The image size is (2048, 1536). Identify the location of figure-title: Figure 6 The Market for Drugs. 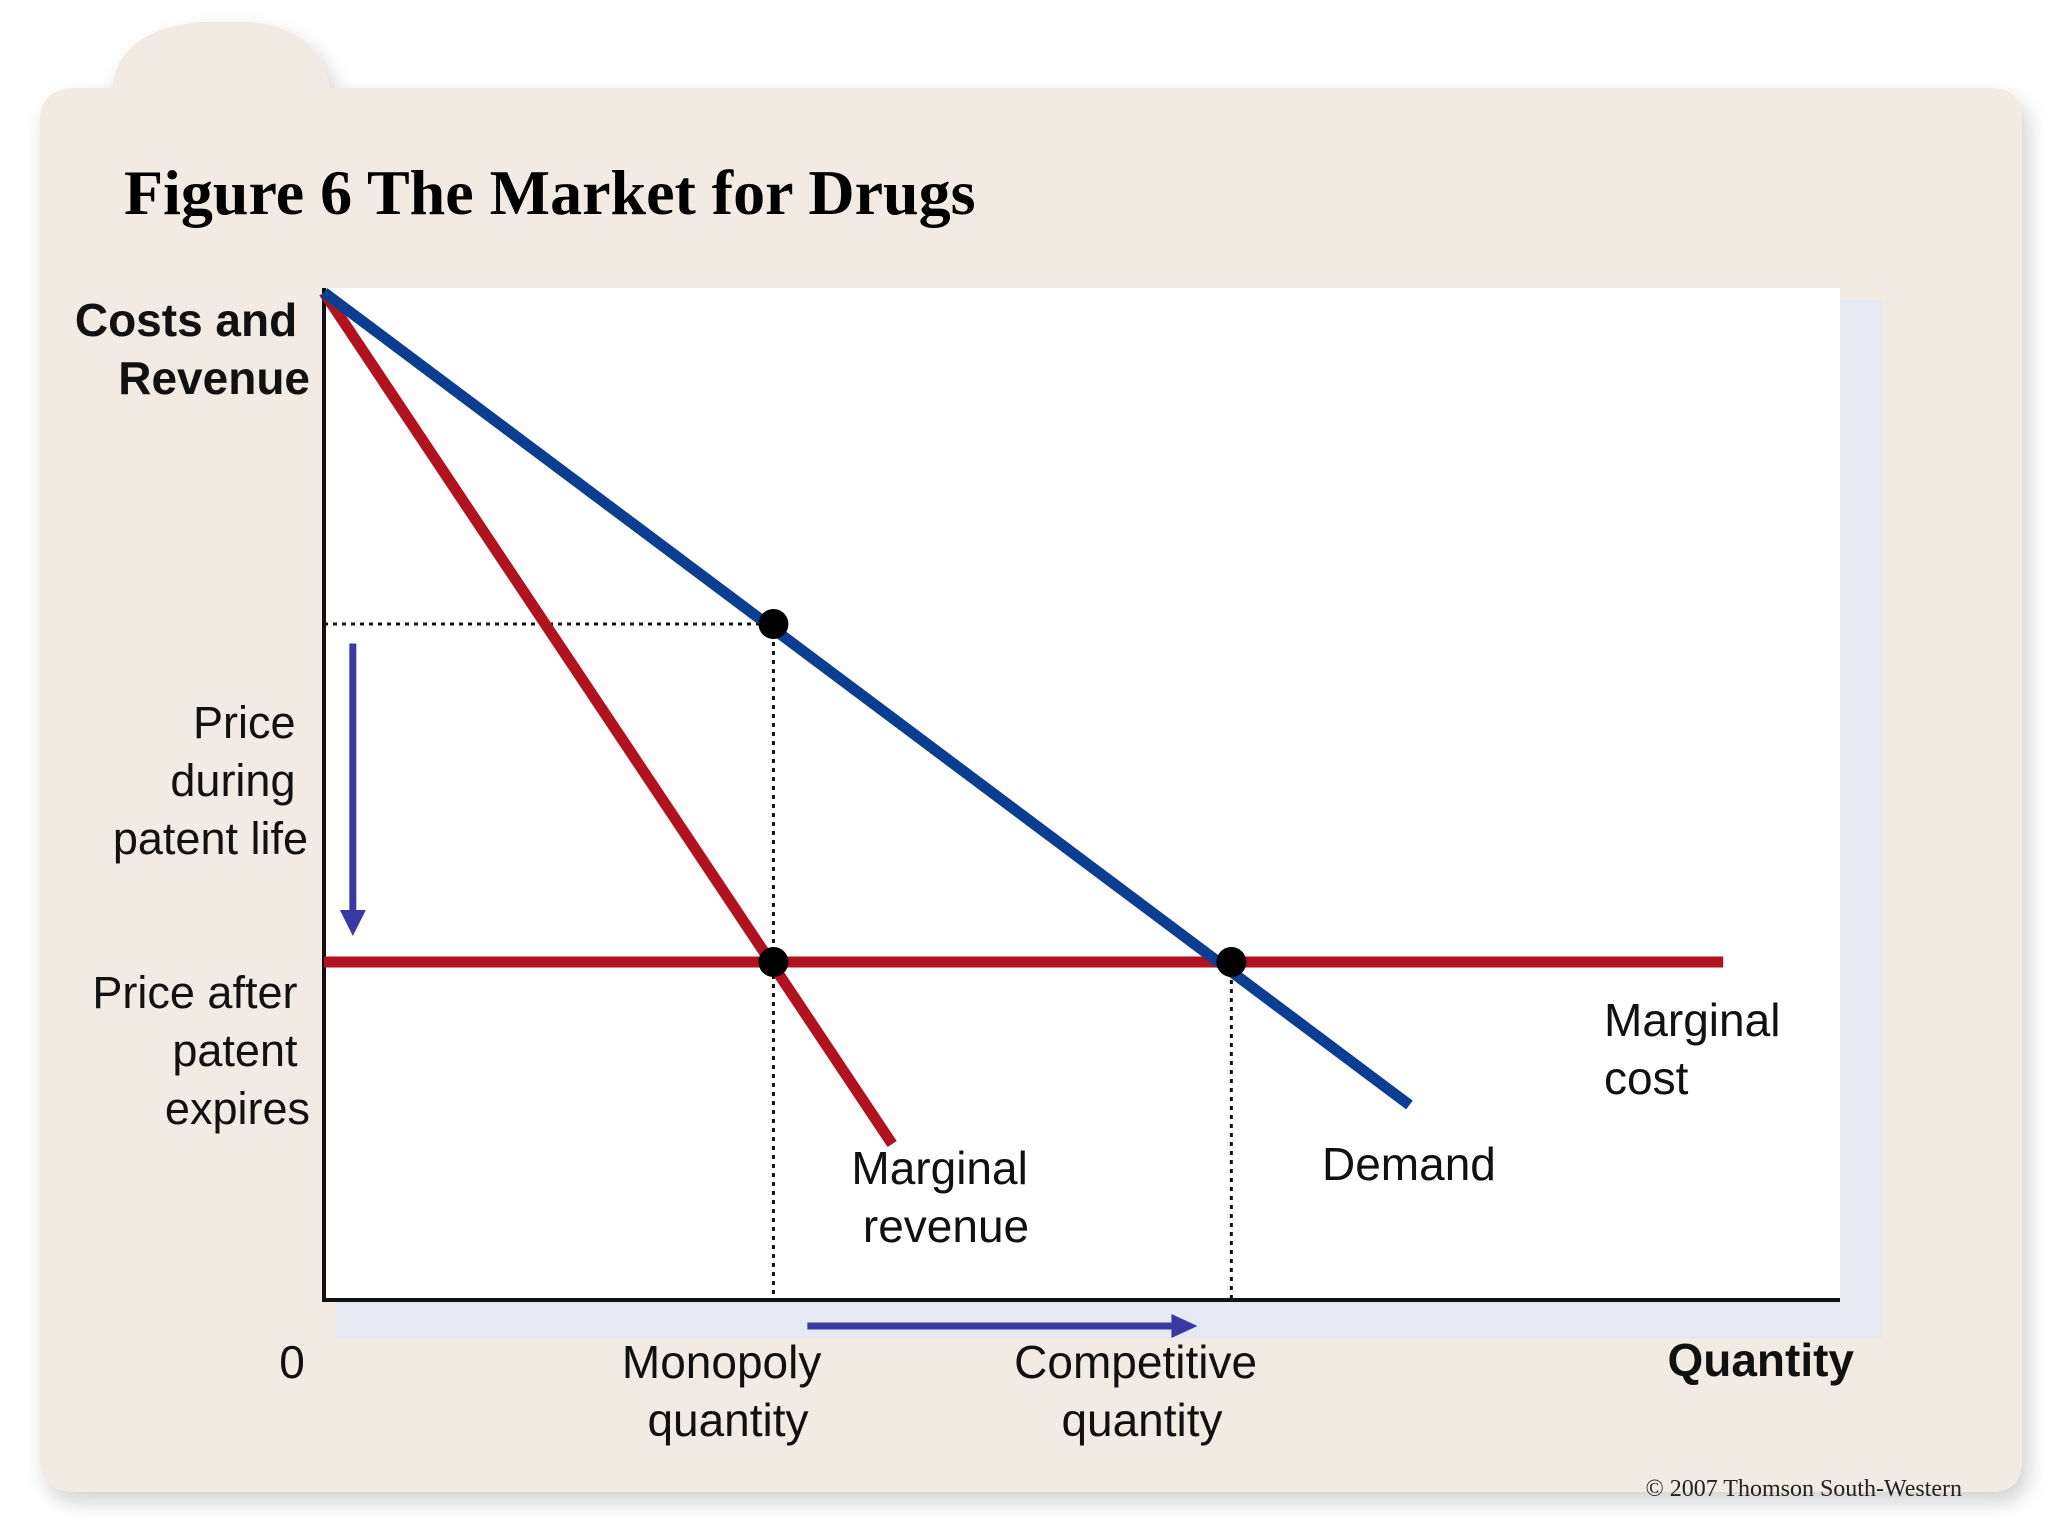
(549, 192).